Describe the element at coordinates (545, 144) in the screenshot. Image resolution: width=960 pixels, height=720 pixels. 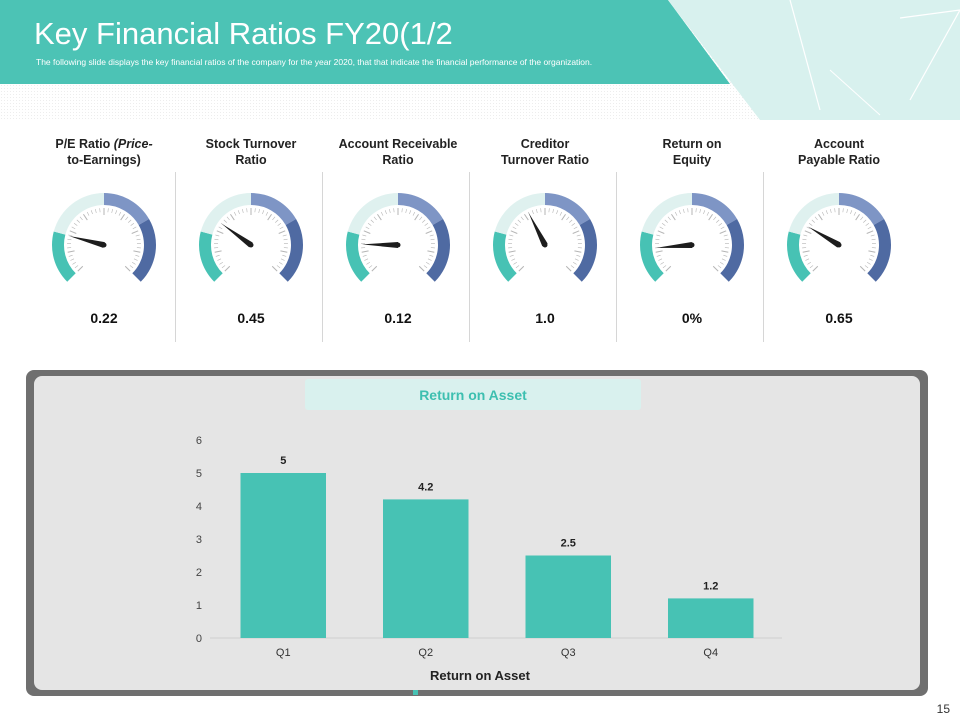
I see `gauge-label-line1: Creditor` at that location.